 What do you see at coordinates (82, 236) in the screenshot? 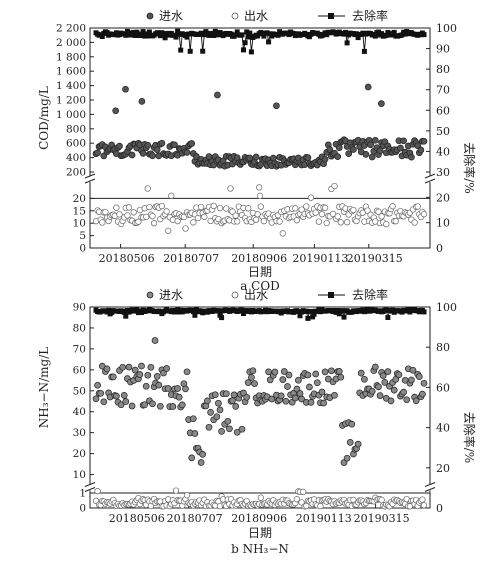
I see `y-left-tick-label: 5` at bounding box center [82, 236].